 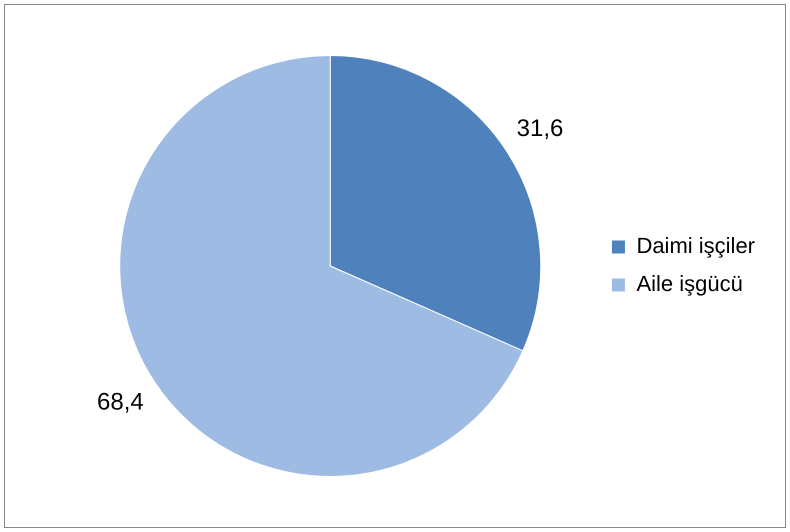 What do you see at coordinates (120, 402) in the screenshot?
I see `data-label: 68,4` at bounding box center [120, 402].